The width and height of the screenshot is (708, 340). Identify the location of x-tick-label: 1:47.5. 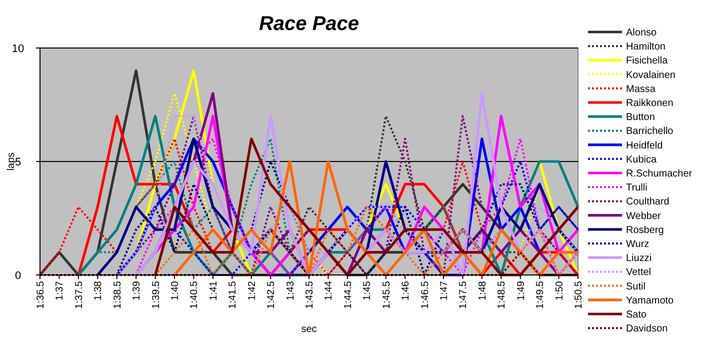
(464, 294).